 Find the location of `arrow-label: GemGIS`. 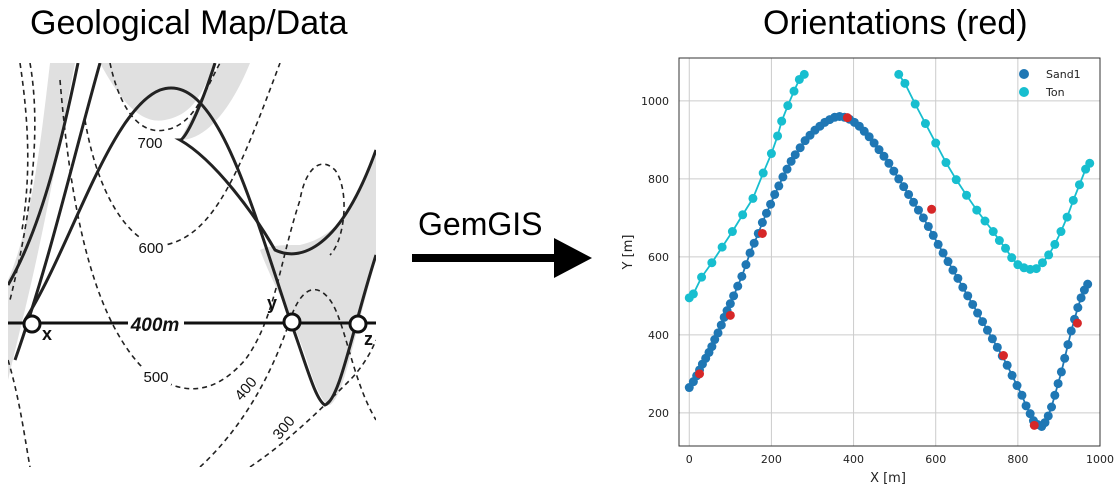

arrow-label: GemGIS is located at coordinates (480, 224).